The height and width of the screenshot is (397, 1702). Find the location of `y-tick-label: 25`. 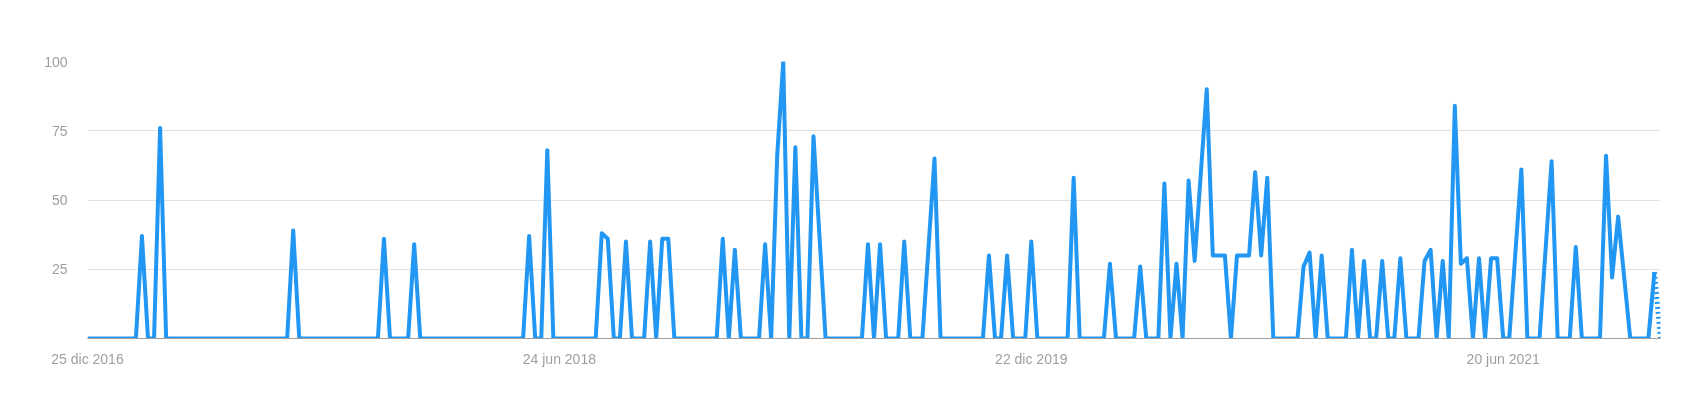

y-tick-label: 25 is located at coordinates (59, 269).